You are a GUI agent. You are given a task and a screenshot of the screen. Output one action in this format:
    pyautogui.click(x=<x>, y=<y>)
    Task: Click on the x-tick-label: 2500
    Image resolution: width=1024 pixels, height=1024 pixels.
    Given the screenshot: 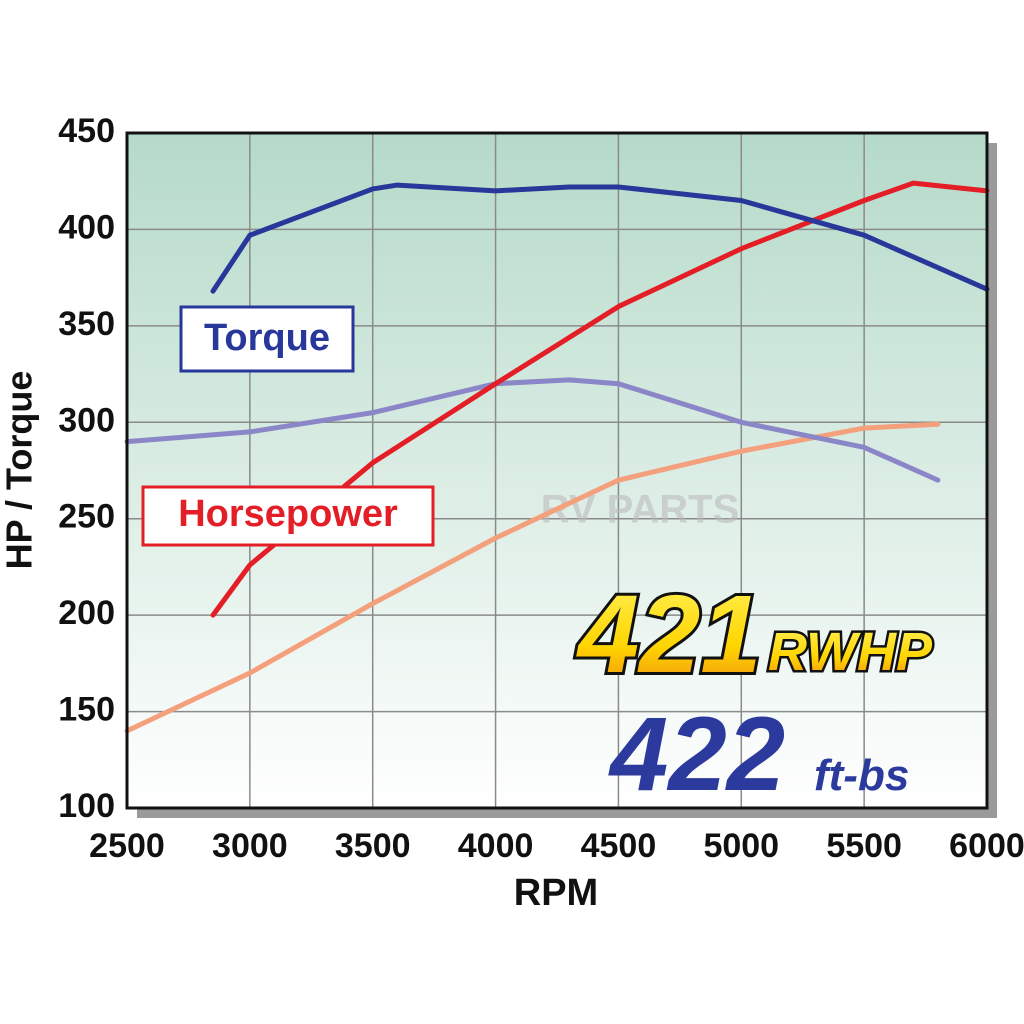 What is the action you would take?
    pyautogui.click(x=127, y=846)
    